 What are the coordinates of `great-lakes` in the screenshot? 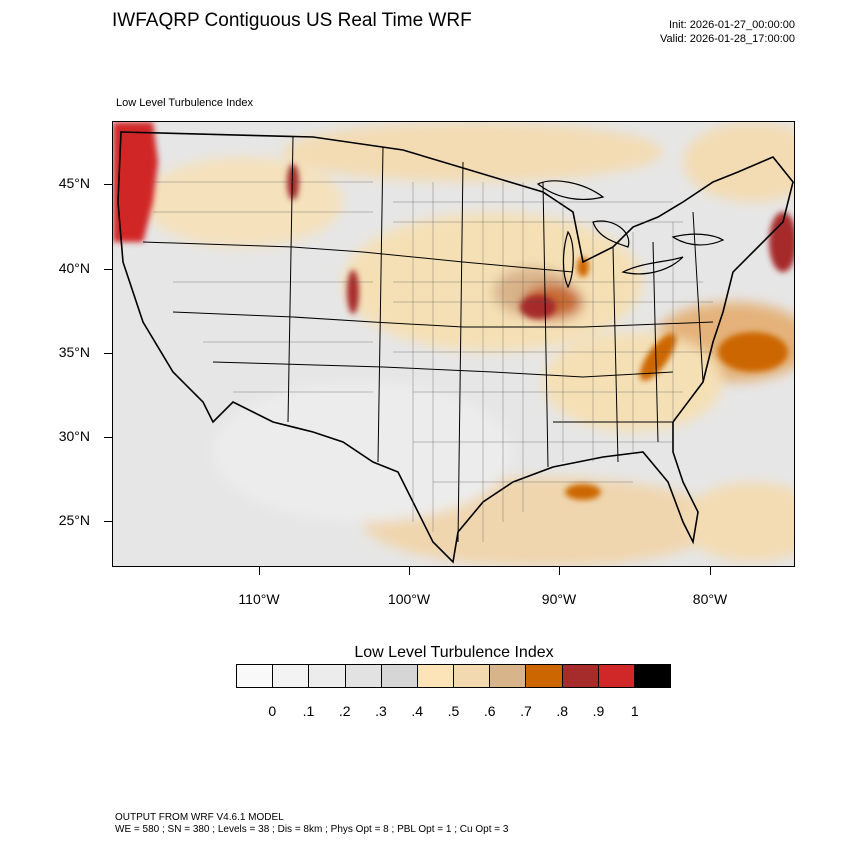 It's located at (630, 234).